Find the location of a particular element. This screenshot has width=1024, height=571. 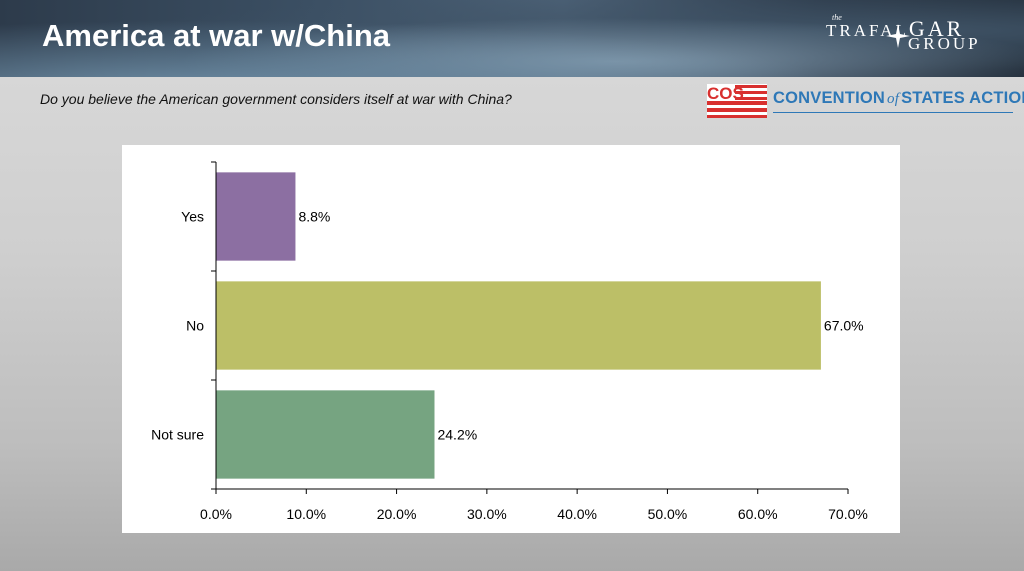

cos-underline is located at coordinates (893, 112).